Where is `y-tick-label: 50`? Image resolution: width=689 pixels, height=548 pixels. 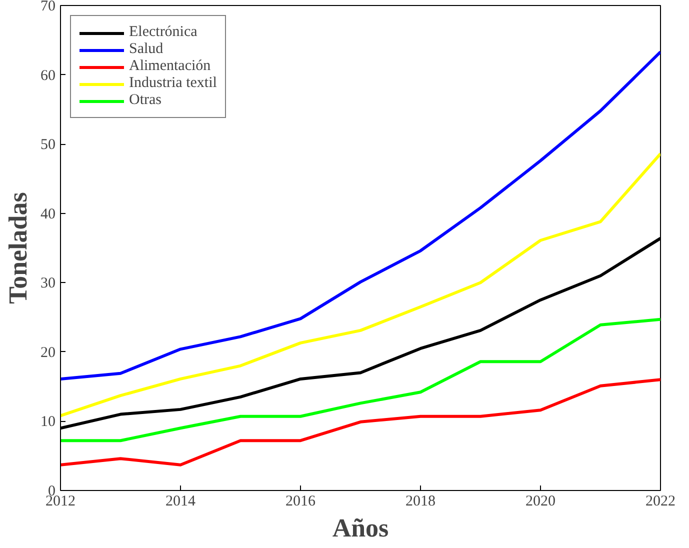
y-tick-label: 50 is located at coordinates (48, 145).